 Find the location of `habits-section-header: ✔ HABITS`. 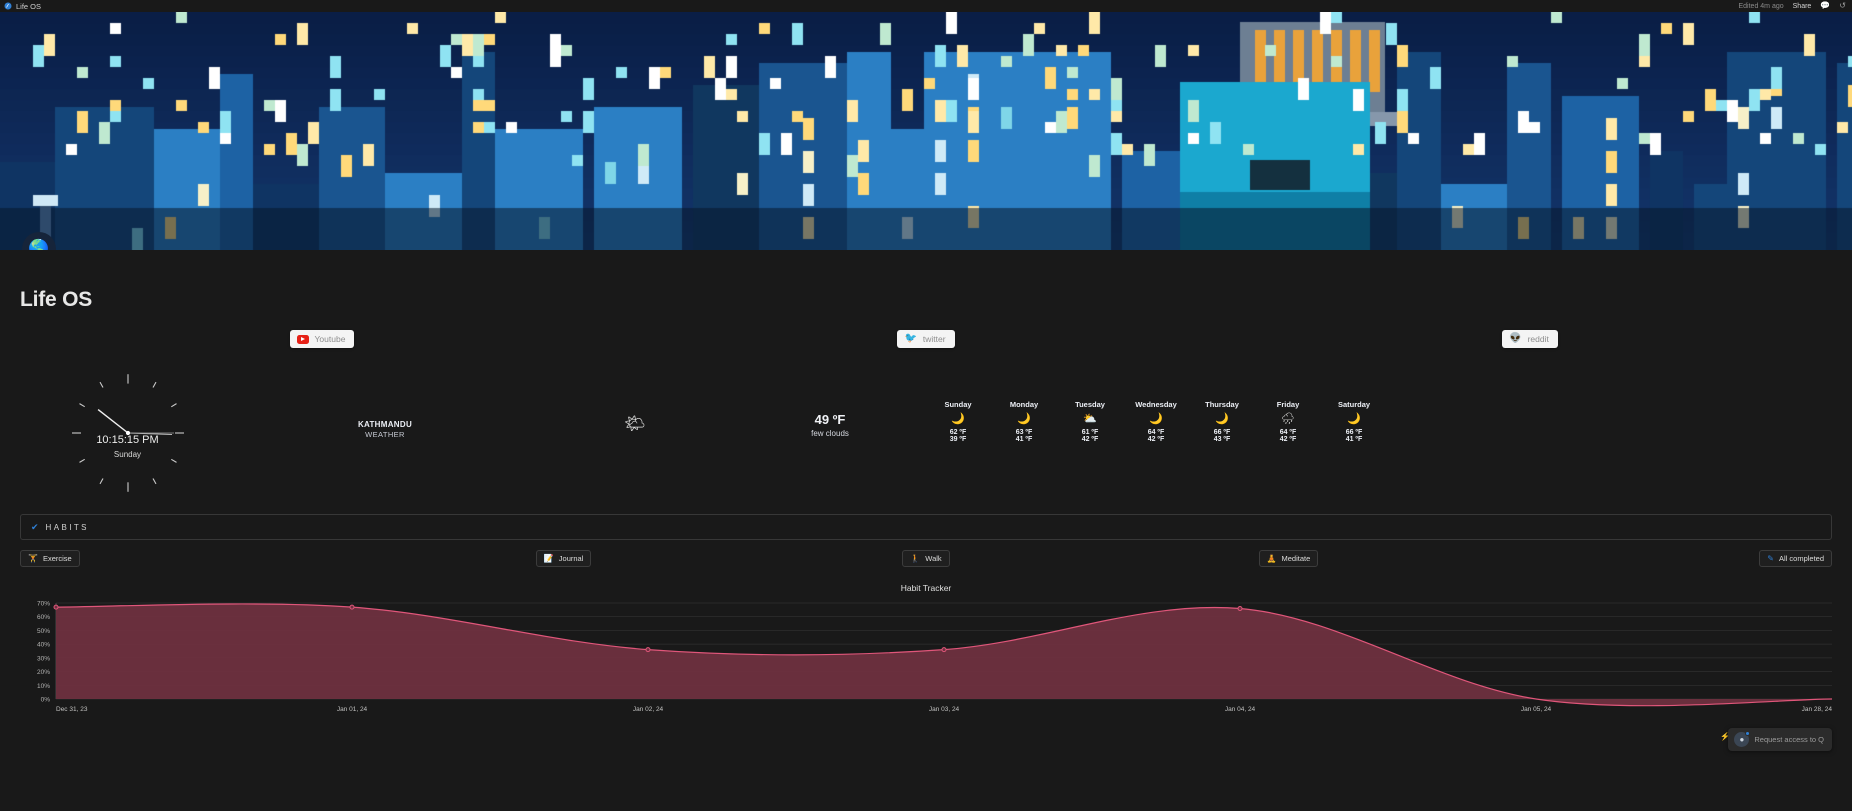

habits-section-header: ✔ HABITS is located at coordinates (926, 527).